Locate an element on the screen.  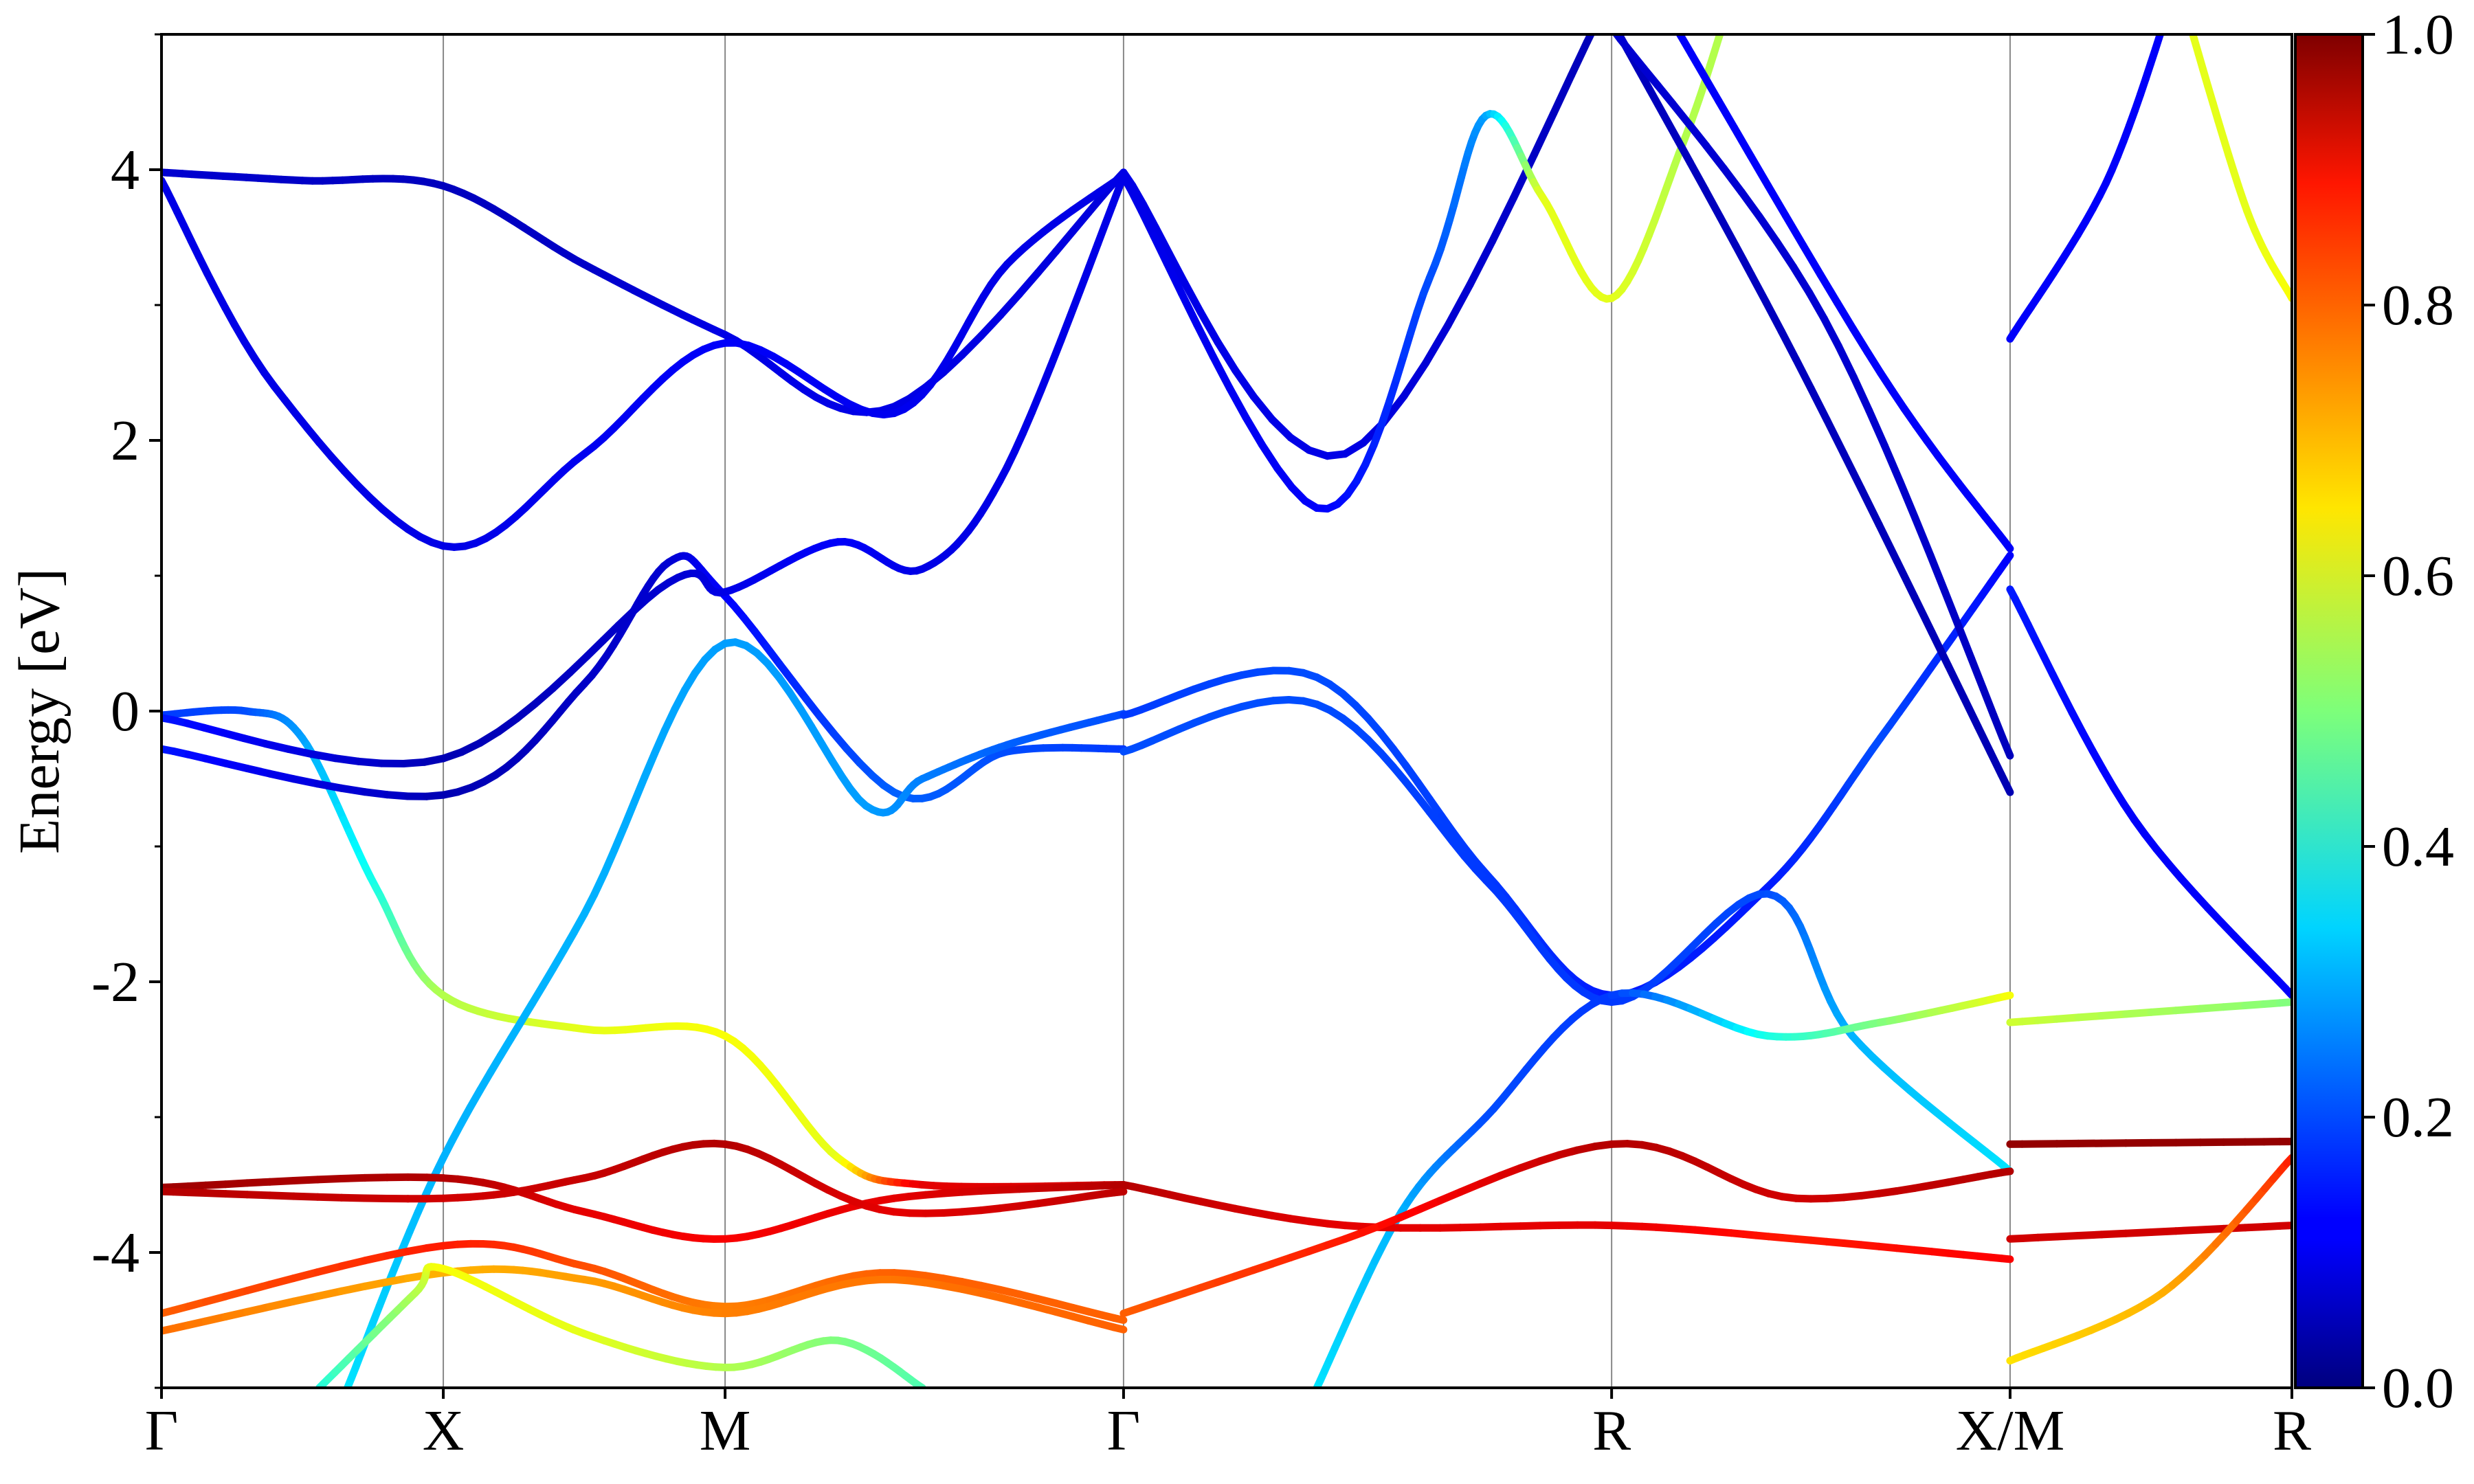
colorbar is located at coordinates (2329, 711).